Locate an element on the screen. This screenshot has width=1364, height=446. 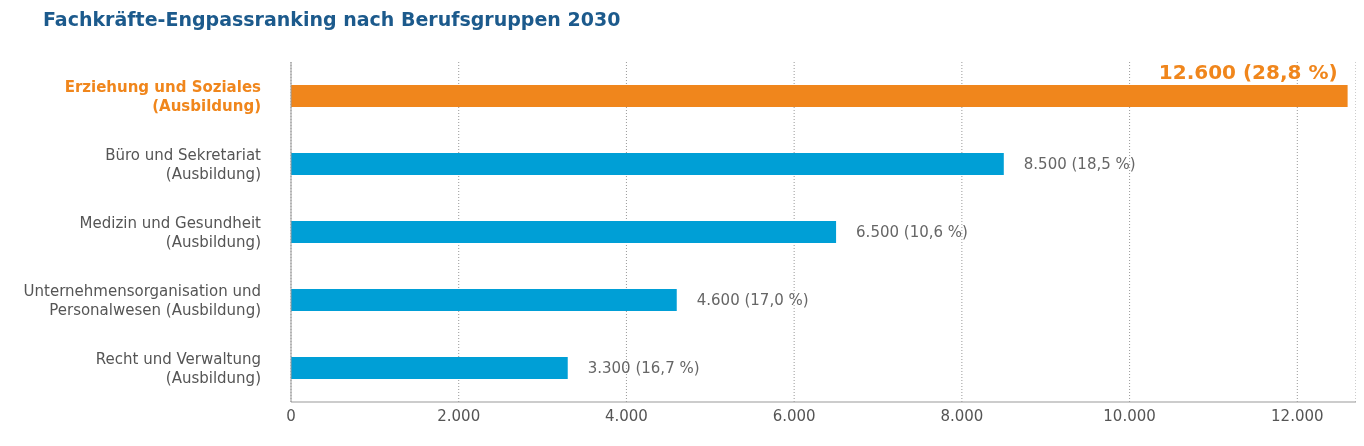
y-tick-label: Büro und Sekretariat (Ausbildung) is located at coordinates (183, 164).